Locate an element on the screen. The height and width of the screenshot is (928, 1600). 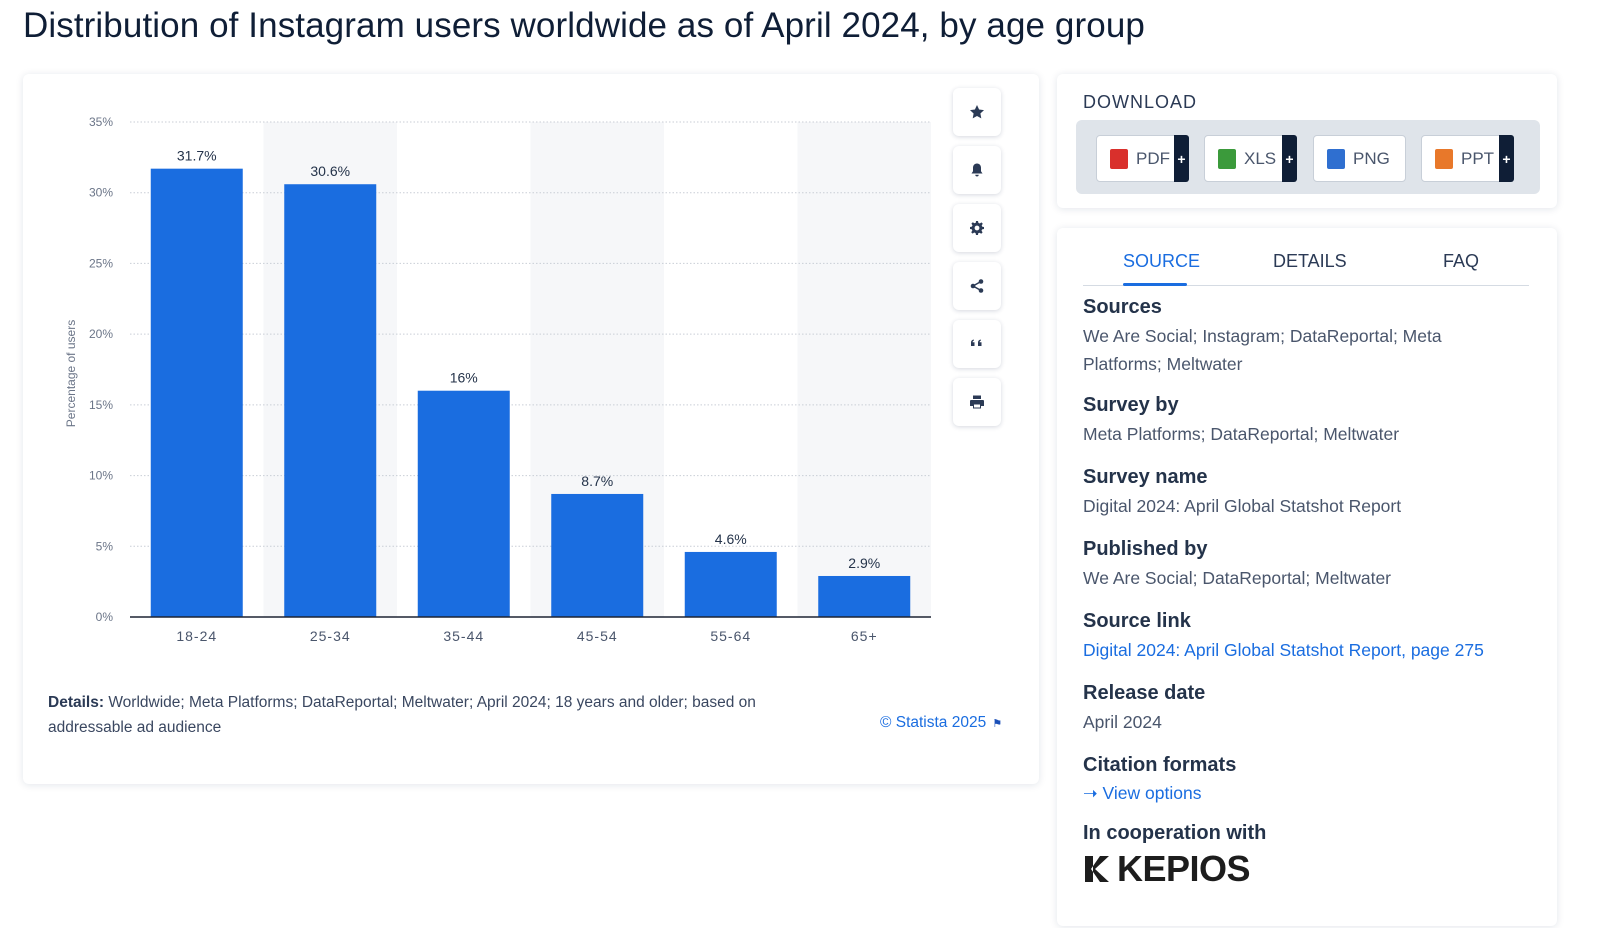
quote-icon is located at coordinates (976, 342).